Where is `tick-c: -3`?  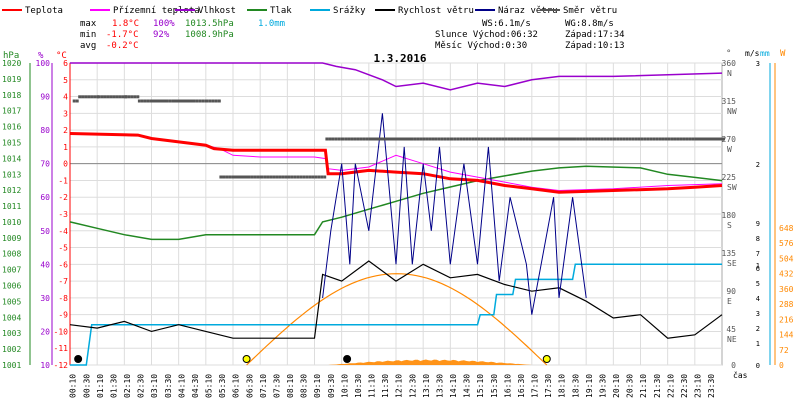
tick-c: -3 is located at coordinates (63, 214).